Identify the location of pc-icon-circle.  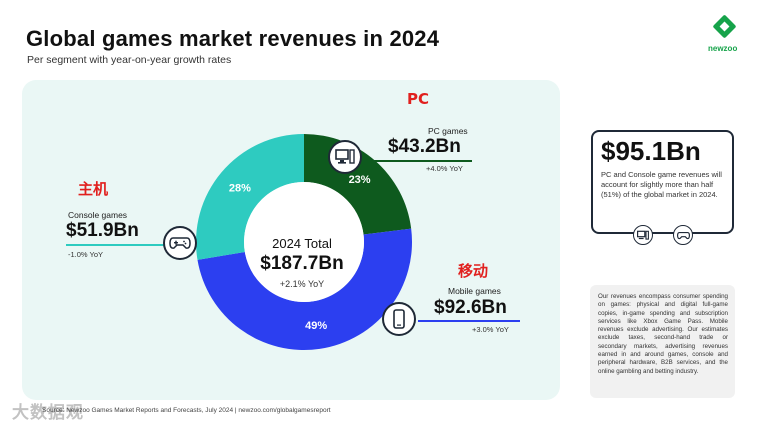
(345, 157).